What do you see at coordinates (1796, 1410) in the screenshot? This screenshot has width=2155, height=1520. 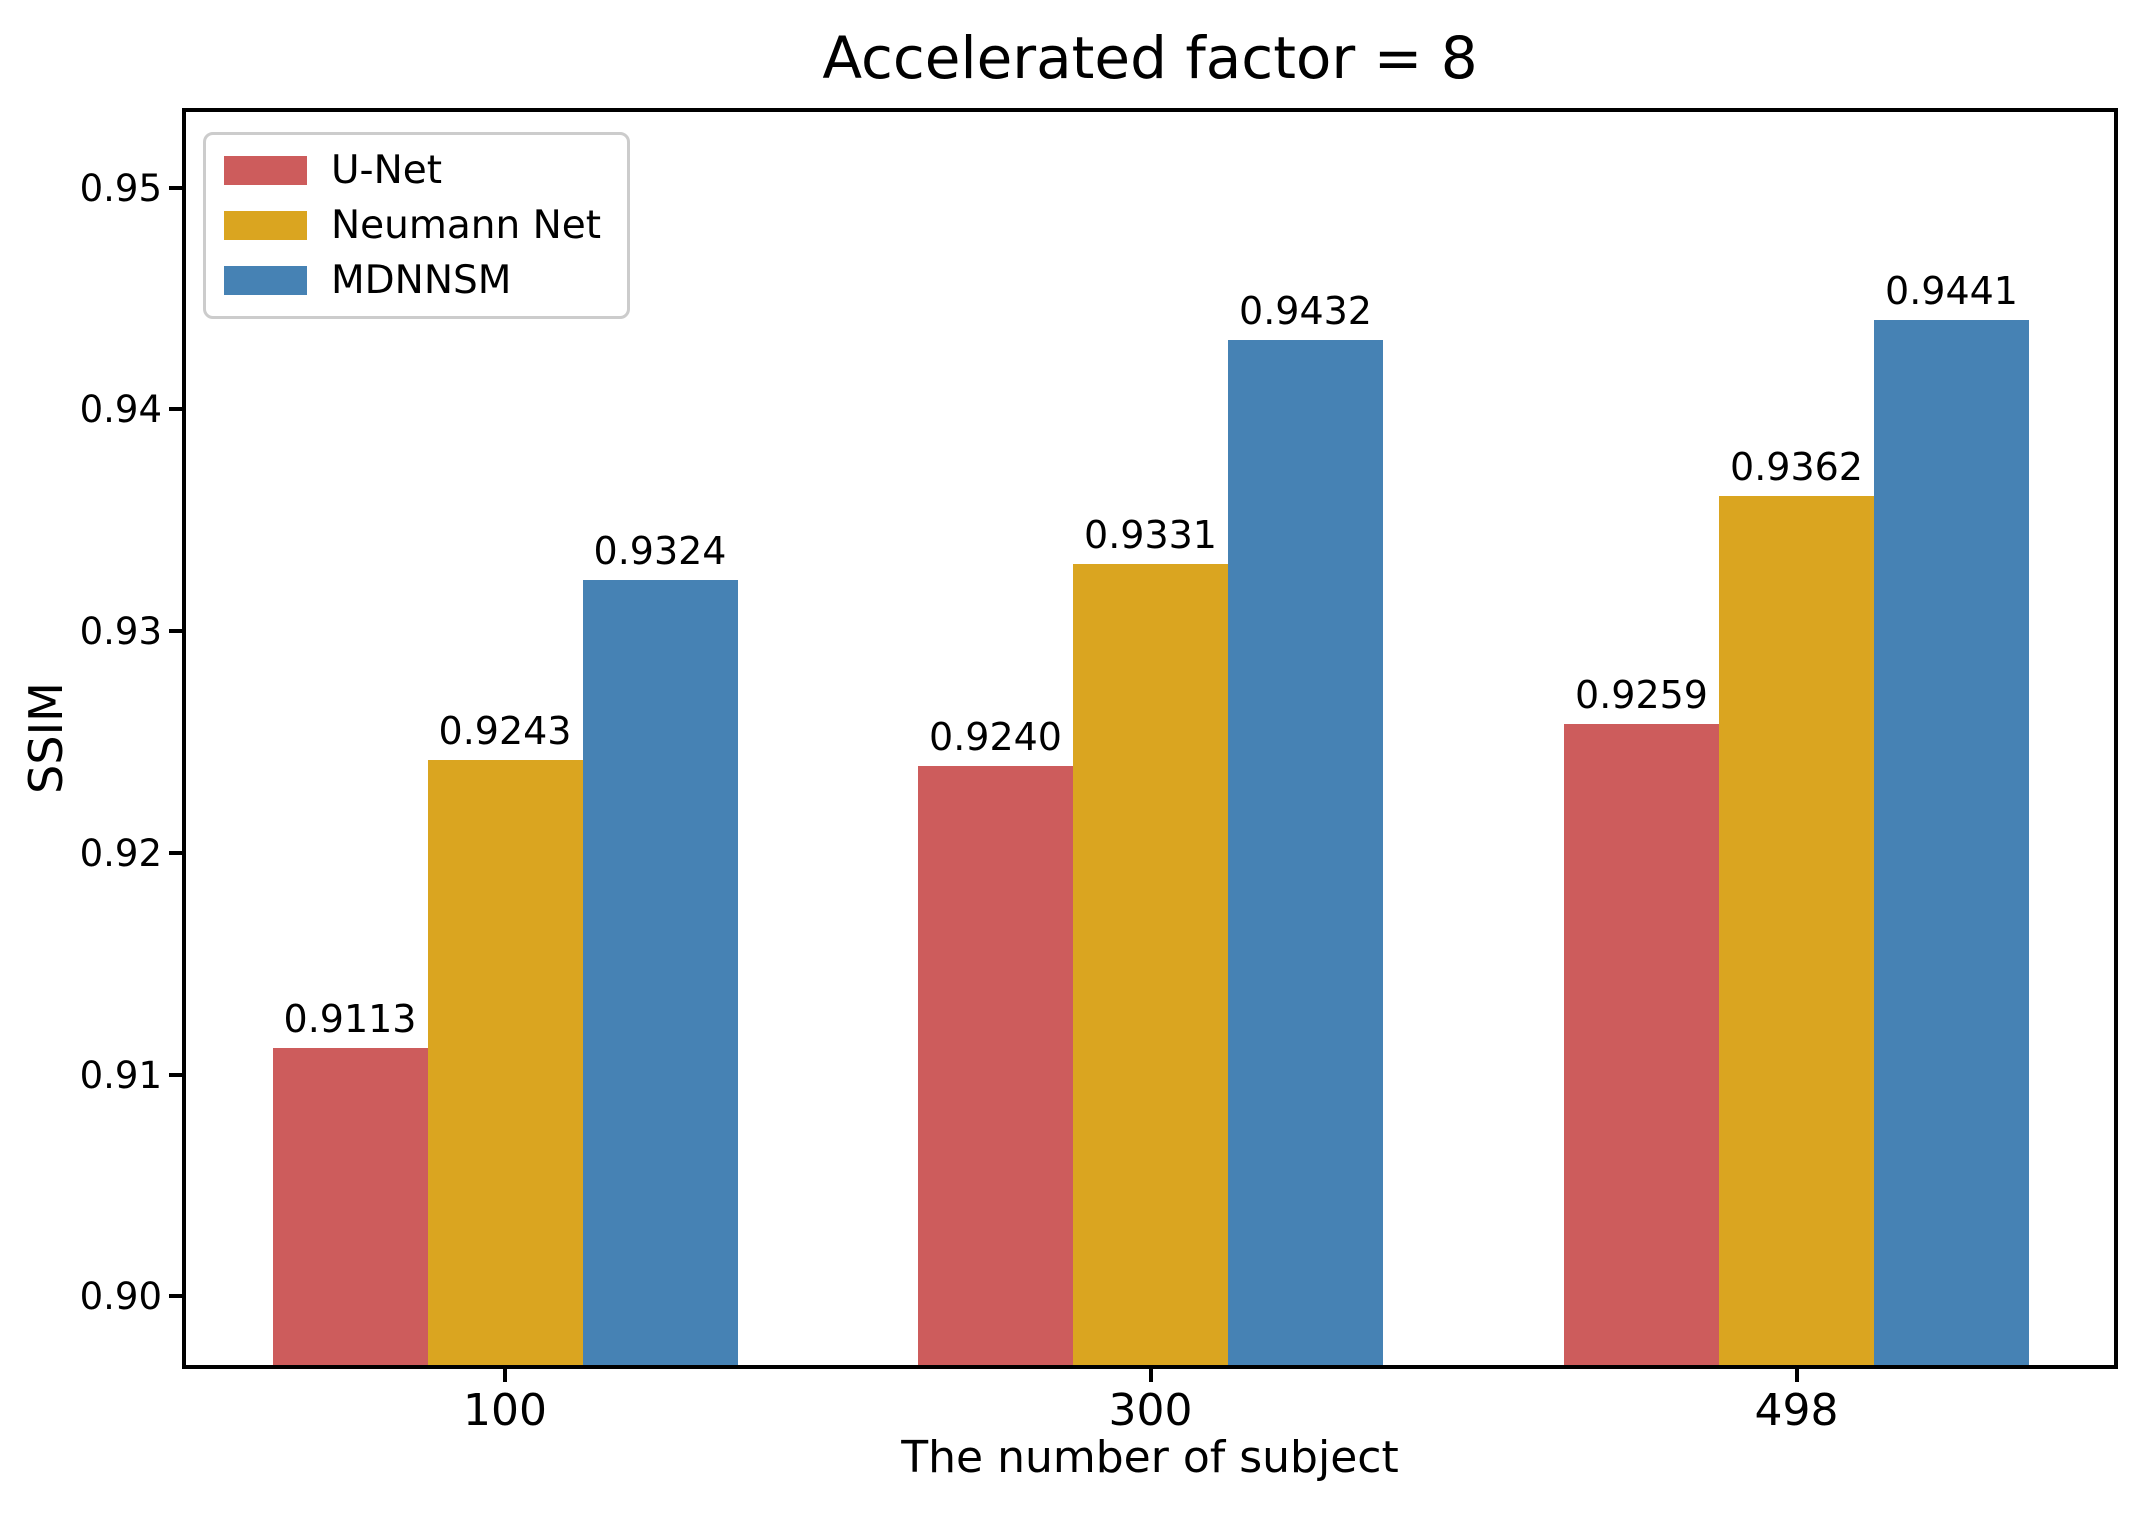 I see `x-tick-label: 498` at bounding box center [1796, 1410].